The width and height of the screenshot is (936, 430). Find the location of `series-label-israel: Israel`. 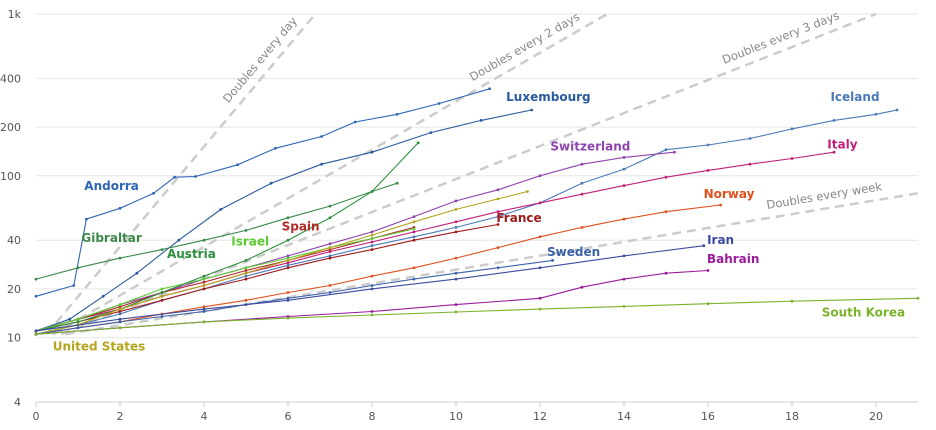

series-label-israel: Israel is located at coordinates (250, 242).